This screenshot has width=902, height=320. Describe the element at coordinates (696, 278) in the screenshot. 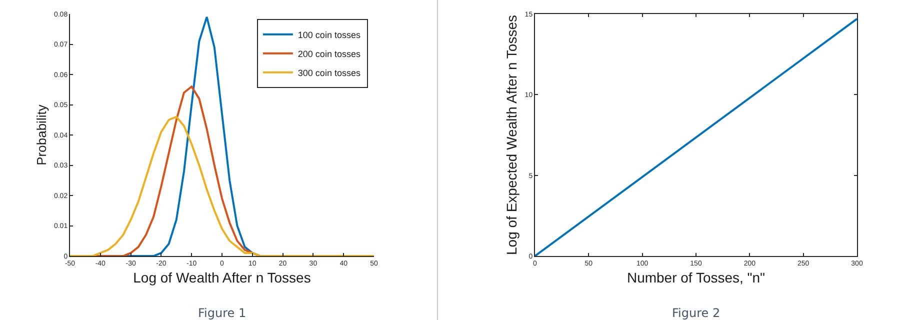

I see `x-axis-title: Number of Tosses, "n"` at that location.